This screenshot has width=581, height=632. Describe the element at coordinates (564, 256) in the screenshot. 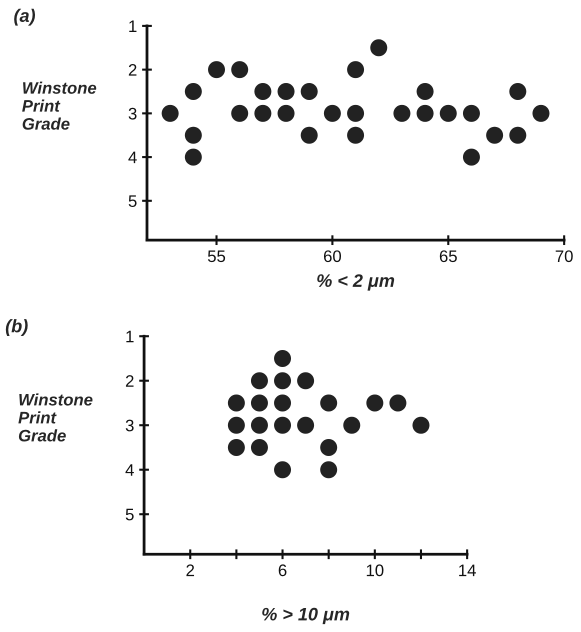

I see `x-tick-label: 70` at that location.